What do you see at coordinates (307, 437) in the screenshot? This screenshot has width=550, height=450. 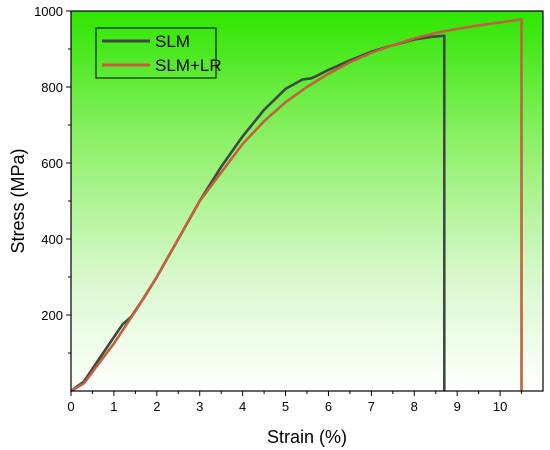 I see `x-axis-title: Strain (%)` at bounding box center [307, 437].